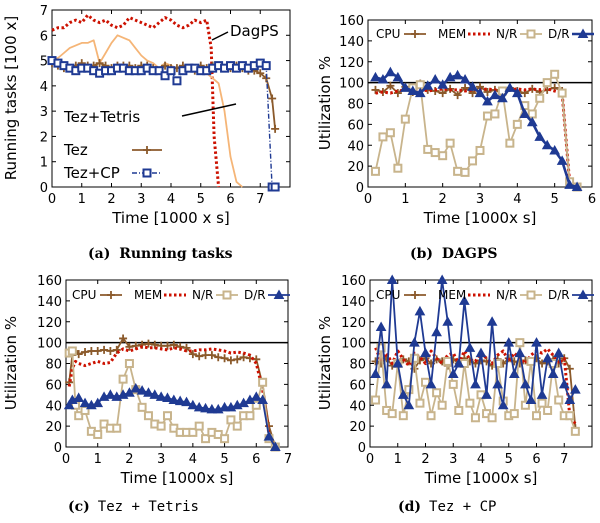 Image resolution: width=600 pixels, height=523 pixels. Describe the element at coordinates (506, 295) in the screenshot. I see `legend-d-nr: N/R` at that location.